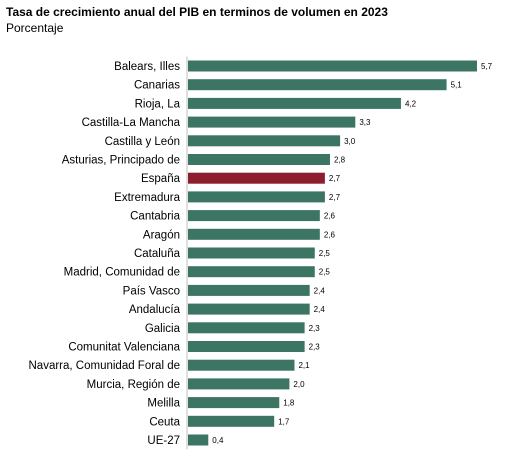 The height and width of the screenshot is (458, 512). What do you see at coordinates (264, 141) in the screenshot?
I see `bar-castilla-y-leon` at bounding box center [264, 141].